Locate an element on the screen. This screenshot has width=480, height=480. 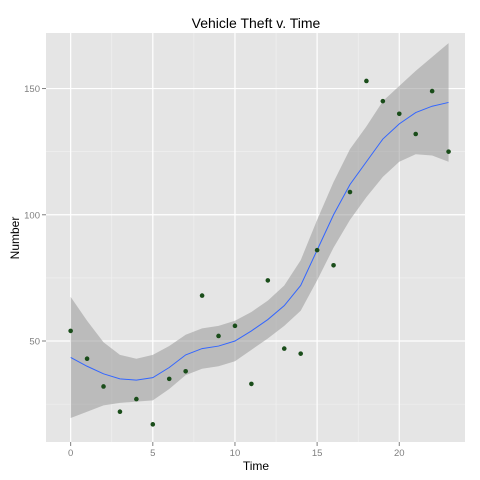
y-tick-label: 50 is located at coordinates (34, 342).